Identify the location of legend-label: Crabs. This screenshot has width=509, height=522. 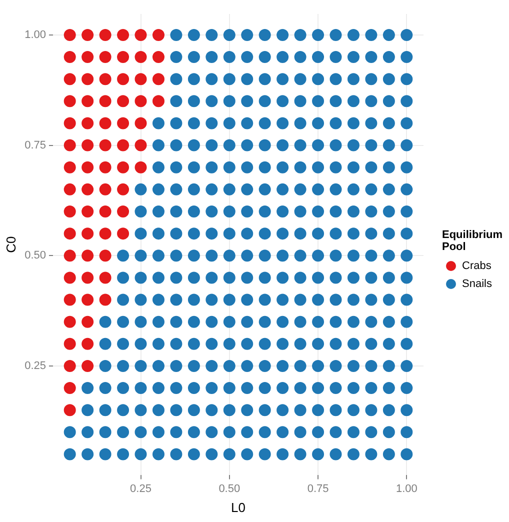
(477, 266).